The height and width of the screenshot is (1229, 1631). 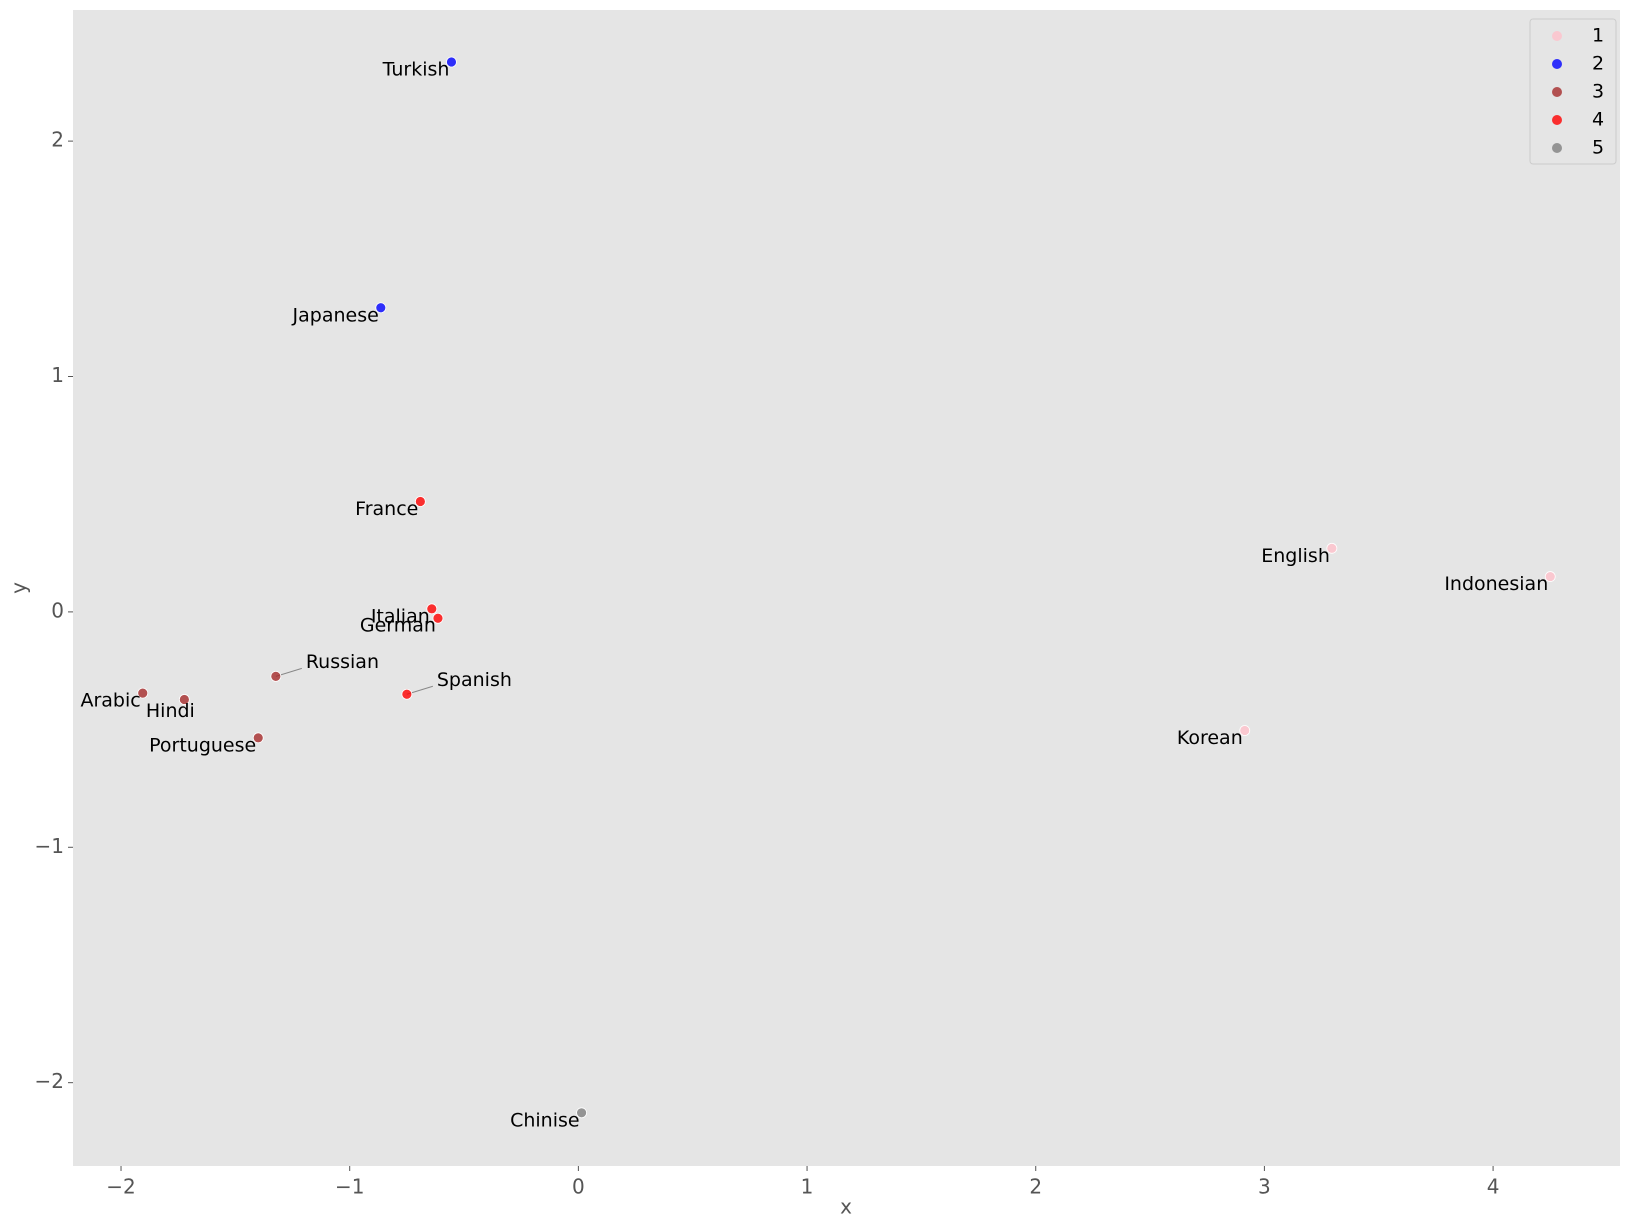 I want to click on y-tick-label: 2, so click(x=57, y=140).